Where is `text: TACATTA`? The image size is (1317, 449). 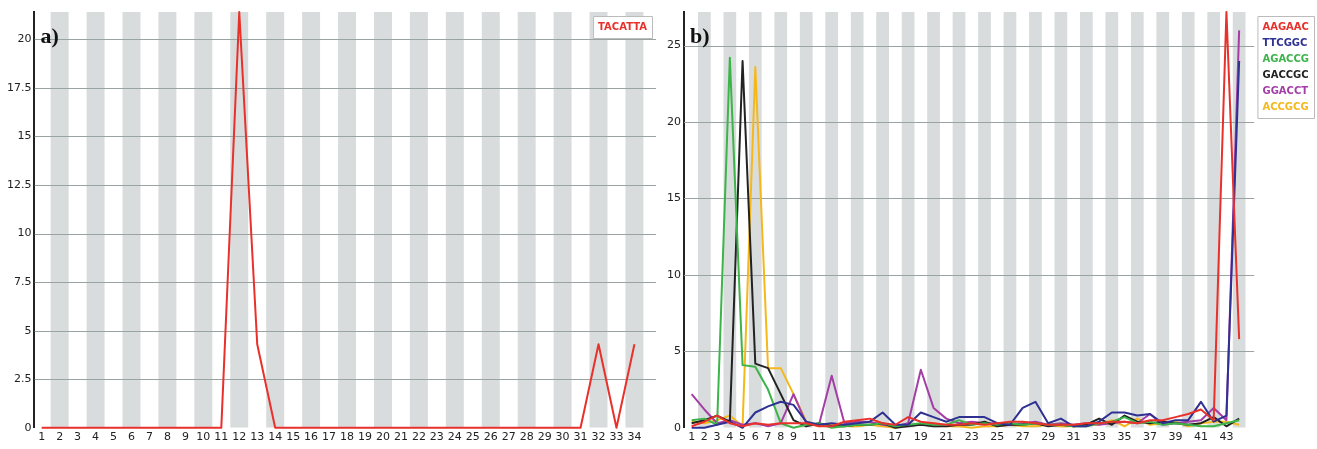 text: TACATTA is located at coordinates (623, 26).